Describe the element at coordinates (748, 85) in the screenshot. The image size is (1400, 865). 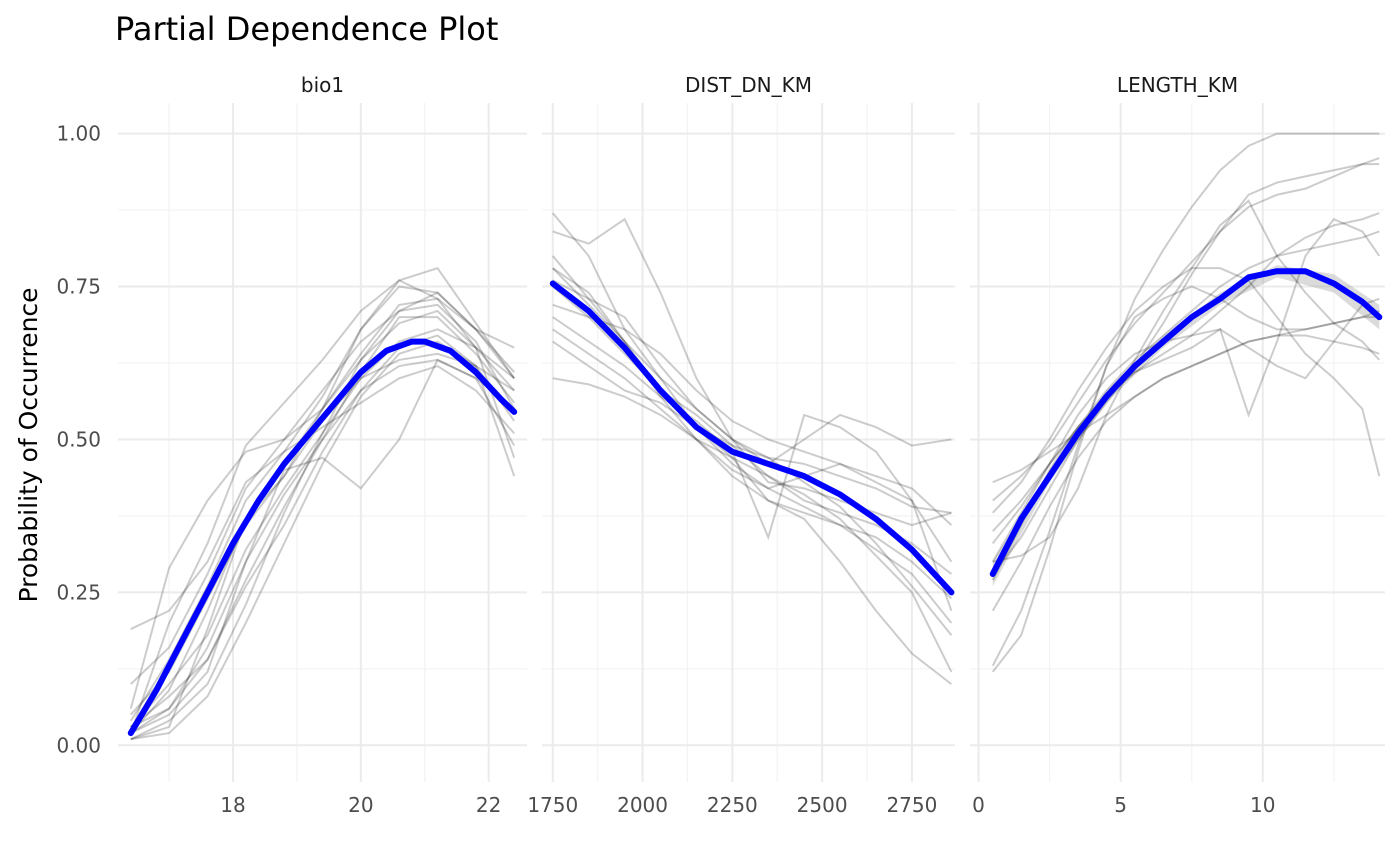
I see `facet-strip-label: DIST_DN_KM` at that location.